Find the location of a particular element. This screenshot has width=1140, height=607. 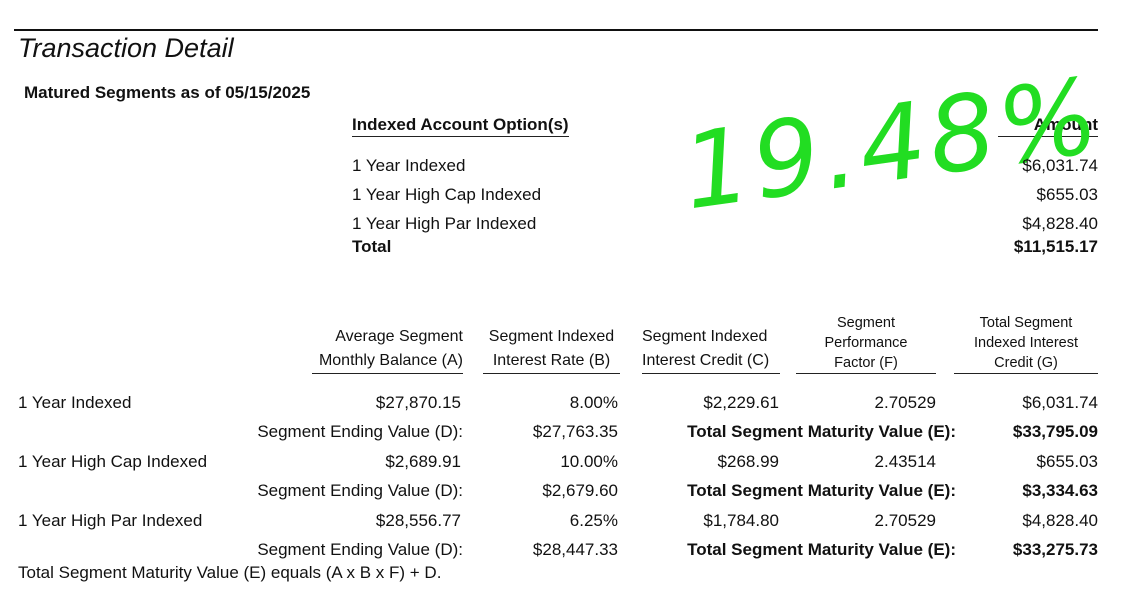

total-amount: $11,515.17 is located at coordinates (1055, 246).